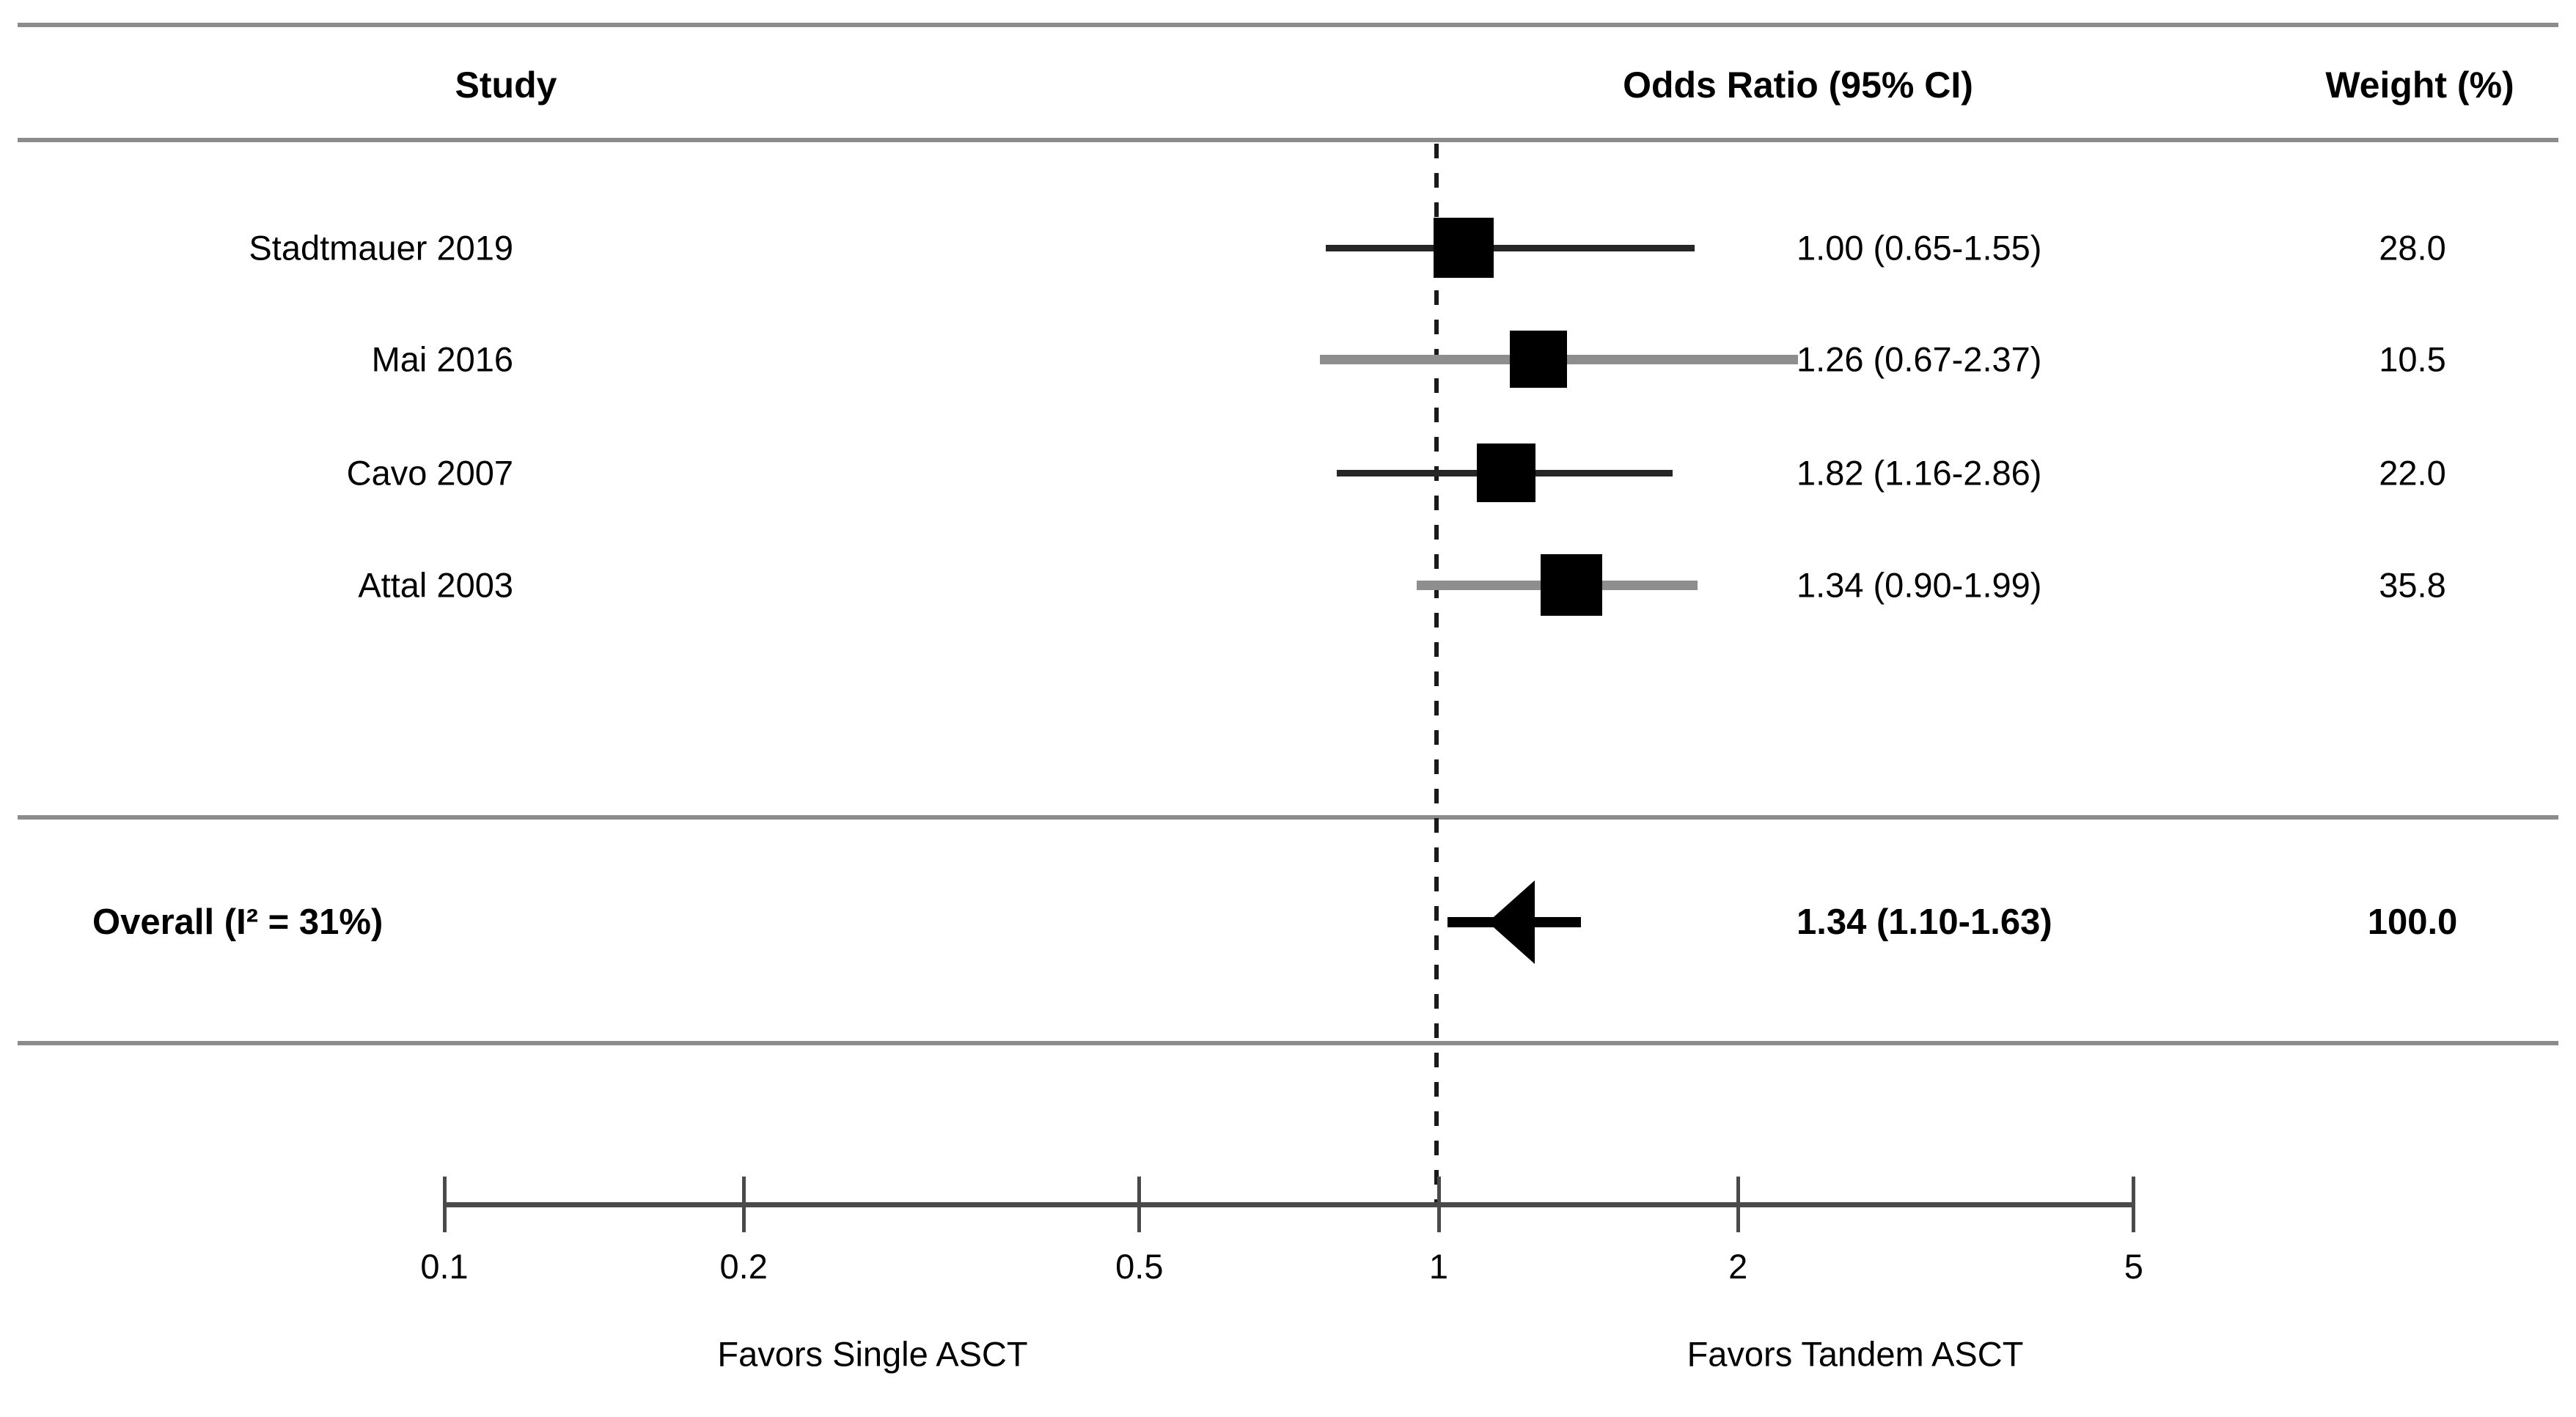 The height and width of the screenshot is (1417, 2576). What do you see at coordinates (442, 359) in the screenshot?
I see `study-name-label: Mai 2016` at bounding box center [442, 359].